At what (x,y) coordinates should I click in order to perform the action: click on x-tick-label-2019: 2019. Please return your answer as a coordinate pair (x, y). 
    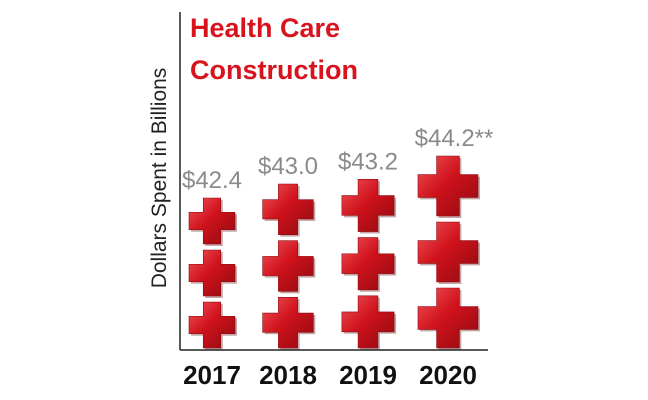
    Looking at the image, I should click on (368, 375).